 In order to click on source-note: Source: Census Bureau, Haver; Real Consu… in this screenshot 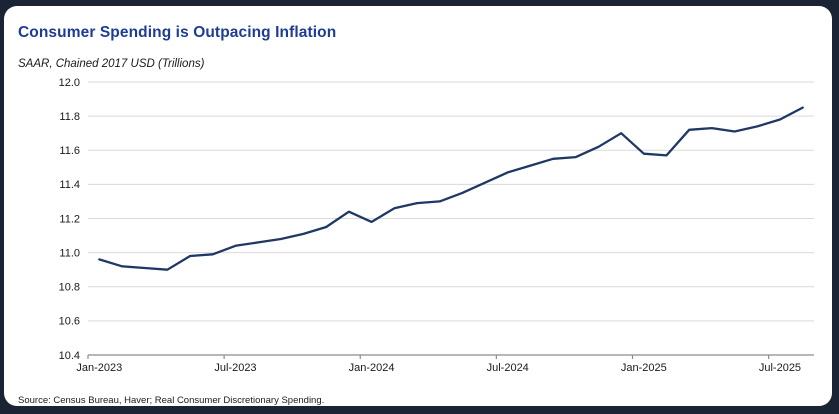, I will do `click(171, 400)`.